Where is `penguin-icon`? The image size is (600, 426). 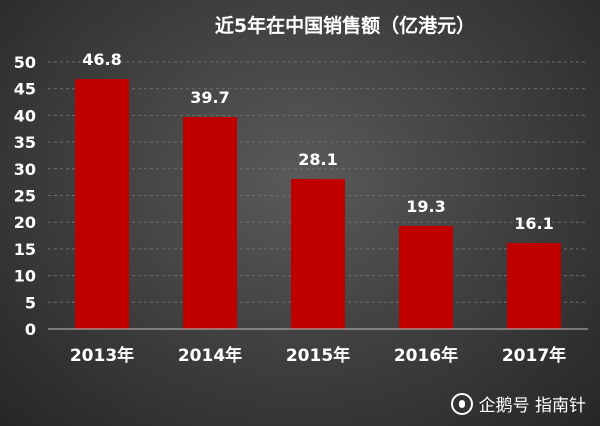
penguin-icon is located at coordinates (461, 403).